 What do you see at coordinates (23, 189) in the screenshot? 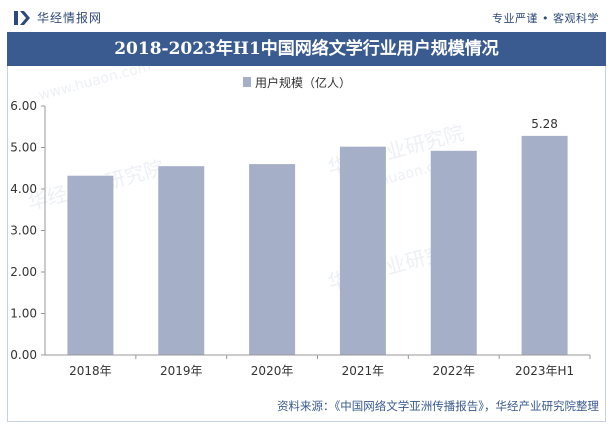
I see `y-tick-label: 4.00` at bounding box center [23, 189].